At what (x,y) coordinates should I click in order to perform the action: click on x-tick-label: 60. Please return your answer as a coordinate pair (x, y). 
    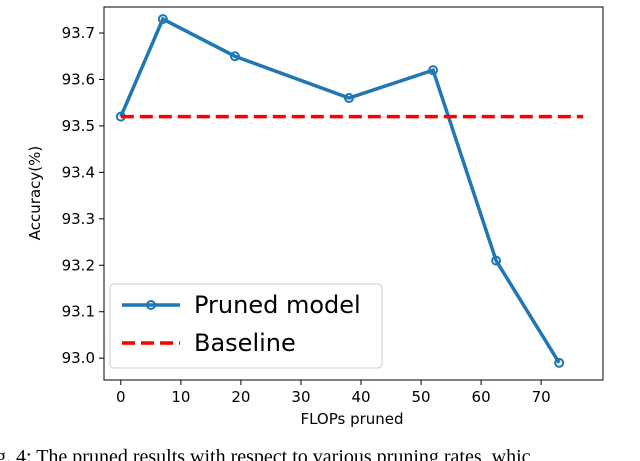
    Looking at the image, I should click on (481, 397).